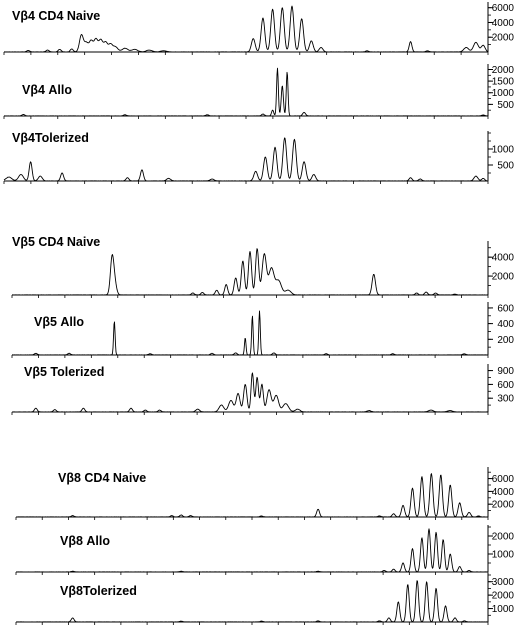 The image size is (520, 629). Describe the element at coordinates (259, 157) in the screenshot. I see `panel-3: 500 1000 Vβ4Tolerized` at that location.